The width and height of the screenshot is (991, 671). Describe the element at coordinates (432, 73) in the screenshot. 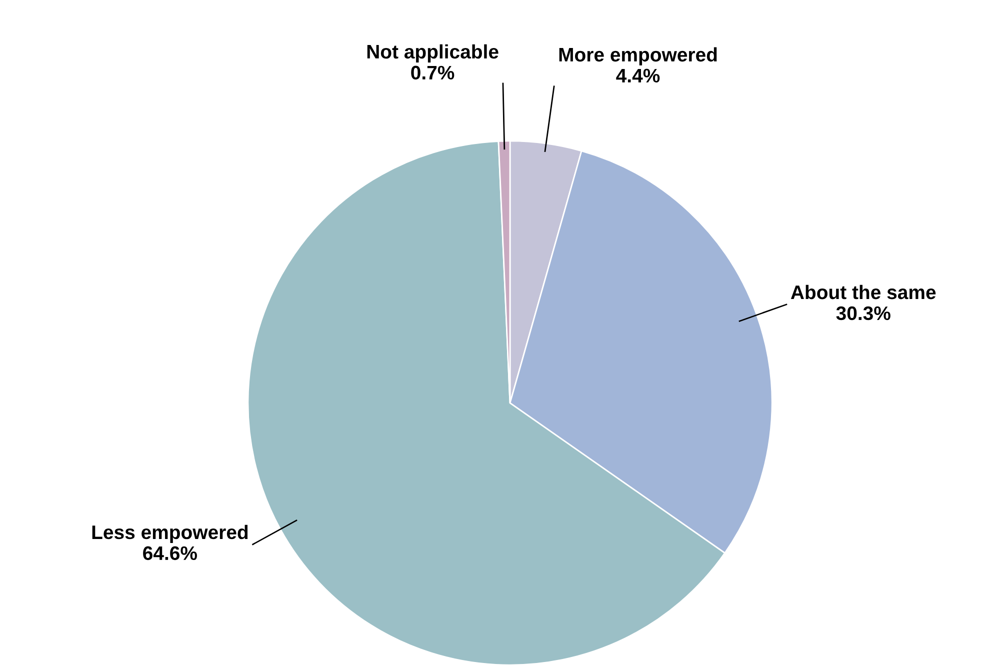

I see `data-label: 0.7%` at that location.